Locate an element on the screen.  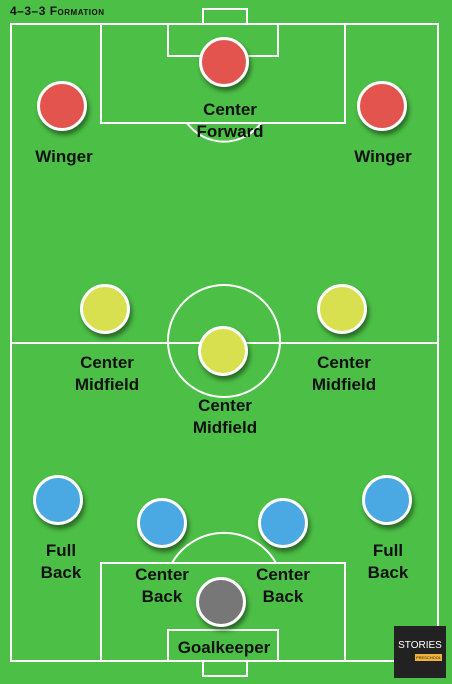
right-center-back-label-line1: Center is located at coordinates (283, 574).